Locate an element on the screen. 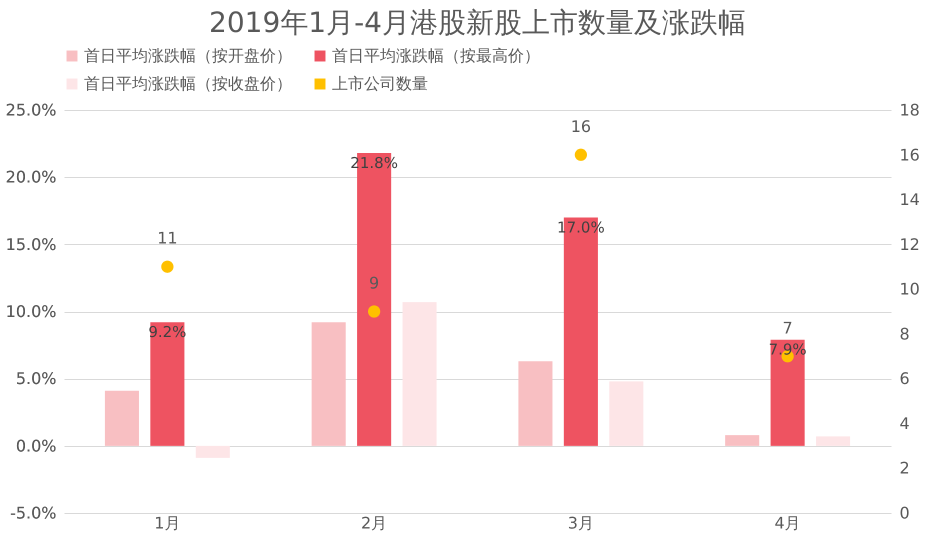  legend-label: 首日平均涨跌幅（按开盘价） is located at coordinates (188, 55).